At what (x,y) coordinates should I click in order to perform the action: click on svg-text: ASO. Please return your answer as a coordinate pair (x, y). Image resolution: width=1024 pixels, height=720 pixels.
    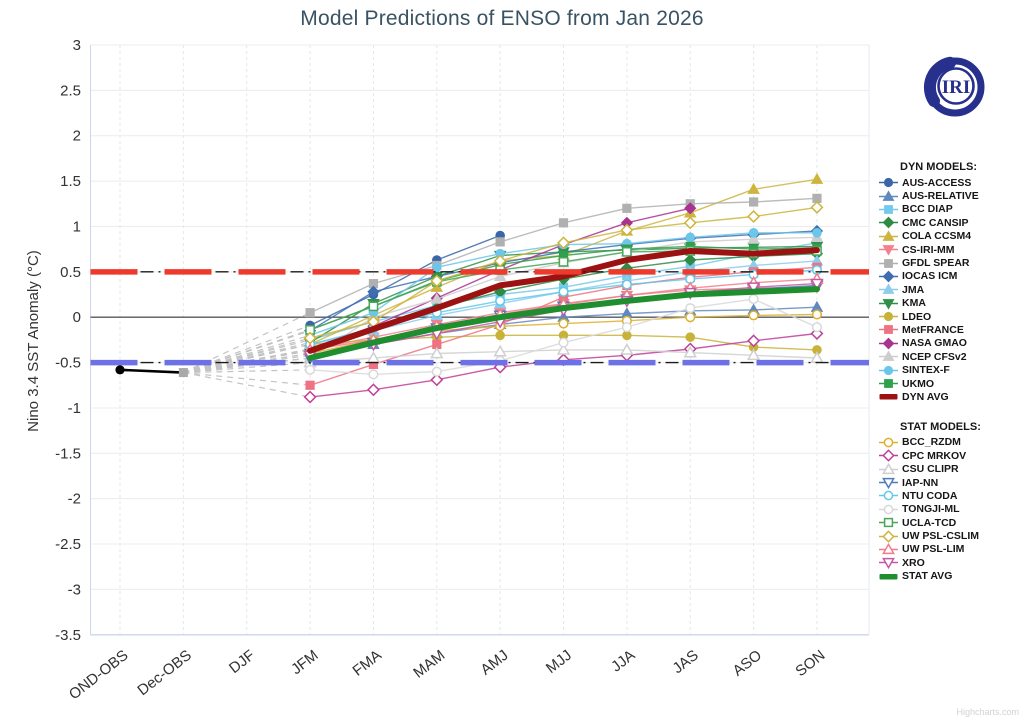
    Looking at the image, I should click on (747, 663).